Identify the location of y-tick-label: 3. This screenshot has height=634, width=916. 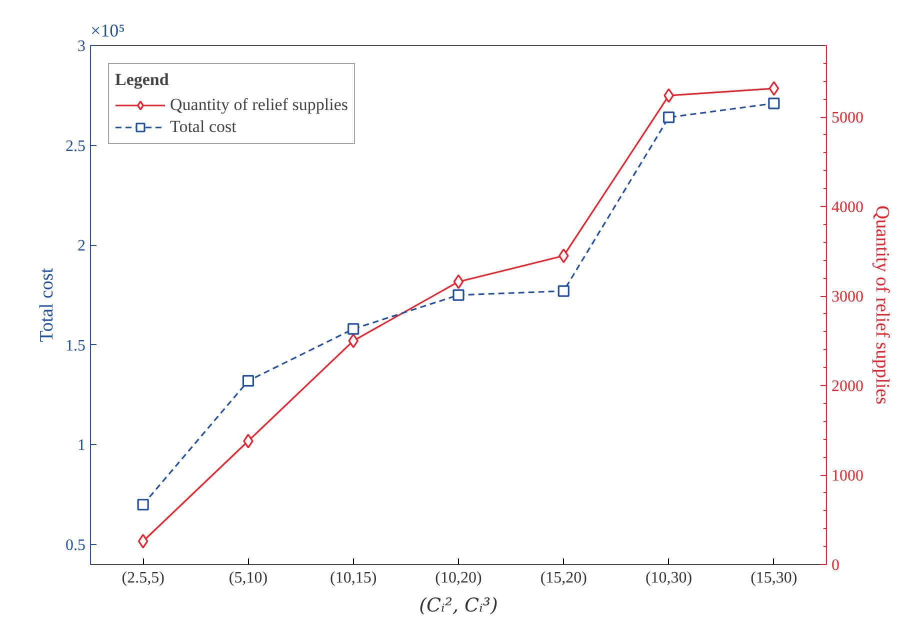
(82, 46).